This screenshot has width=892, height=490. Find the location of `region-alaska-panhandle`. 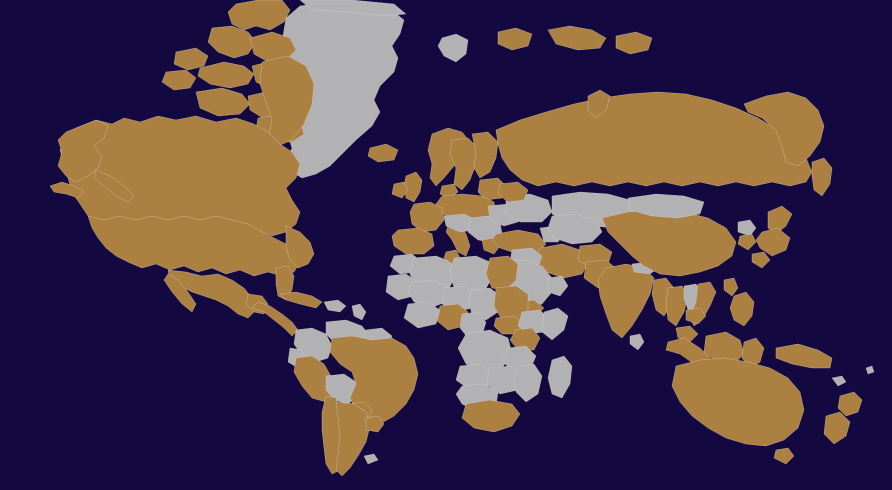

region-alaska-panhandle is located at coordinates (114, 186).